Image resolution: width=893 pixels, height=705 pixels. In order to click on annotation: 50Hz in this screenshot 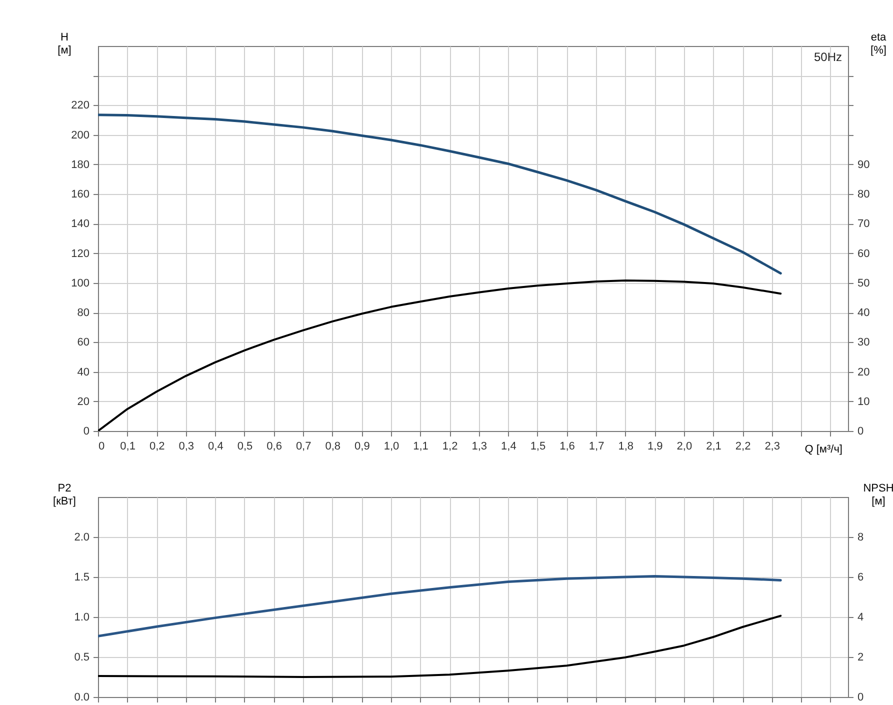, I will do `click(828, 57)`.